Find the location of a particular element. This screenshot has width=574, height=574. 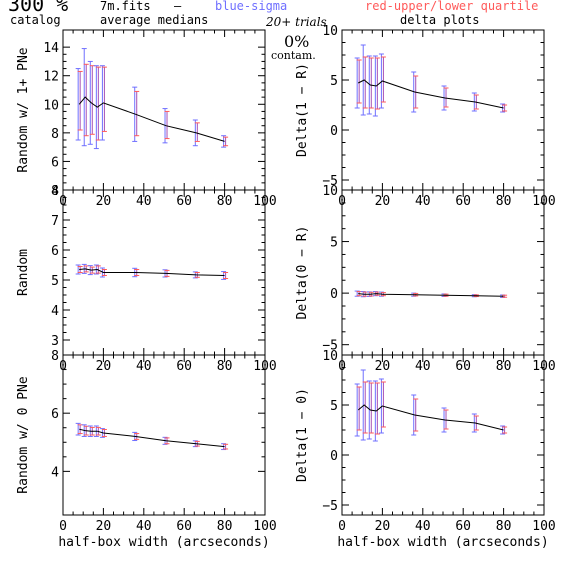

average-medians-label: average medians is located at coordinates (154, 20).